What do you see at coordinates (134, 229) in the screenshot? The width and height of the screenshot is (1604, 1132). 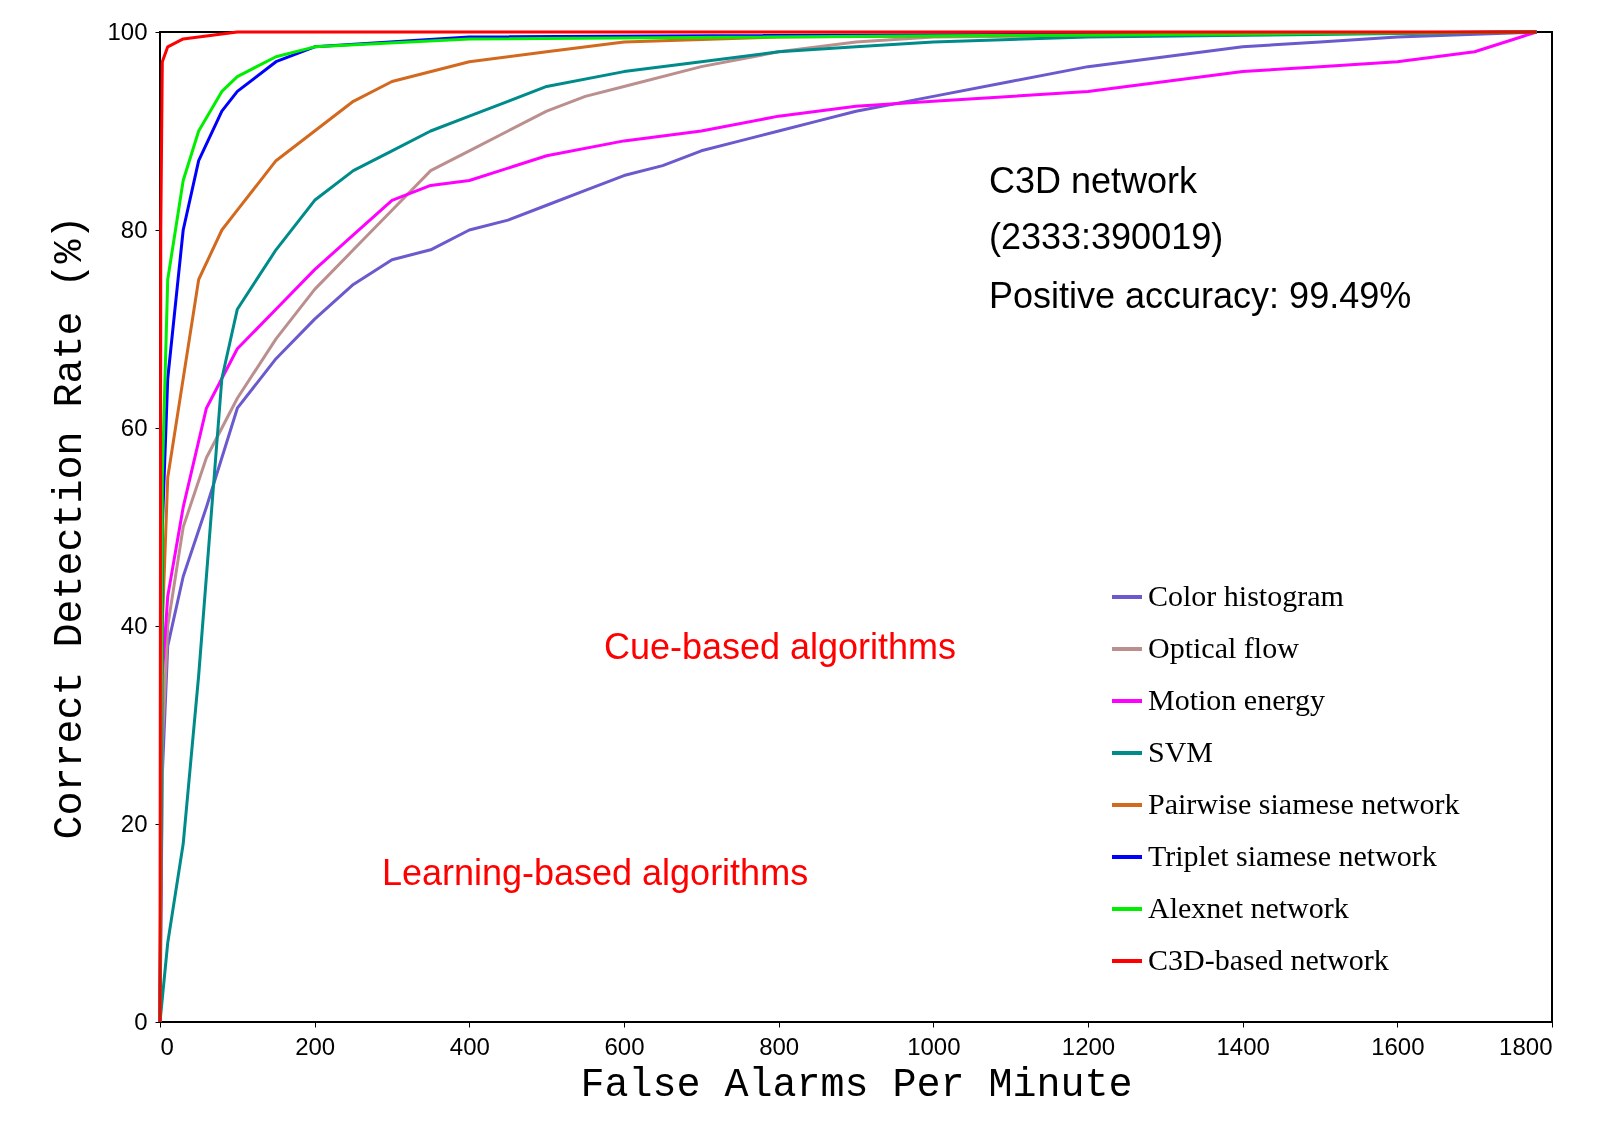 I see `y-tick-label: 80` at bounding box center [134, 229].